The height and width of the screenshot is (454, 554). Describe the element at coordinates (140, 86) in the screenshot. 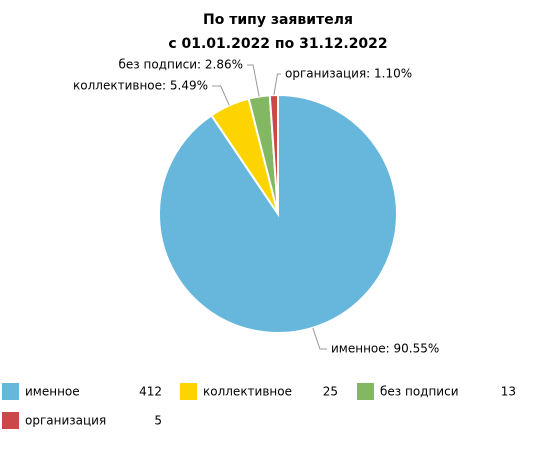

I see `data-label: коллективное: 5.49%` at that location.